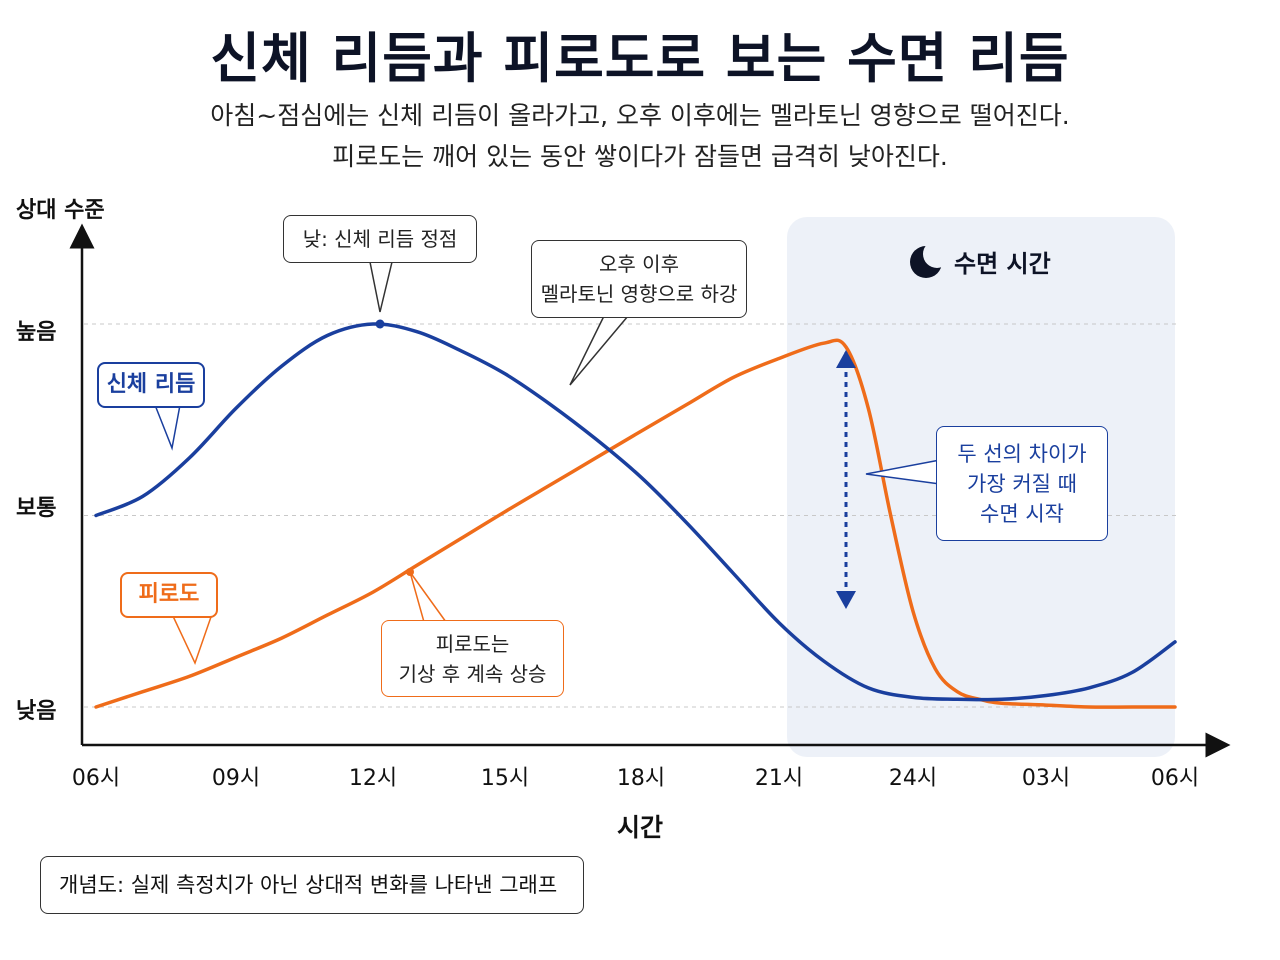 Image resolution: width=1280 pixels, height=960 pixels. What do you see at coordinates (472, 674) in the screenshot?
I see `annotation-fatigue-rise-line2: 기상 후 계속 상승` at bounding box center [472, 674].